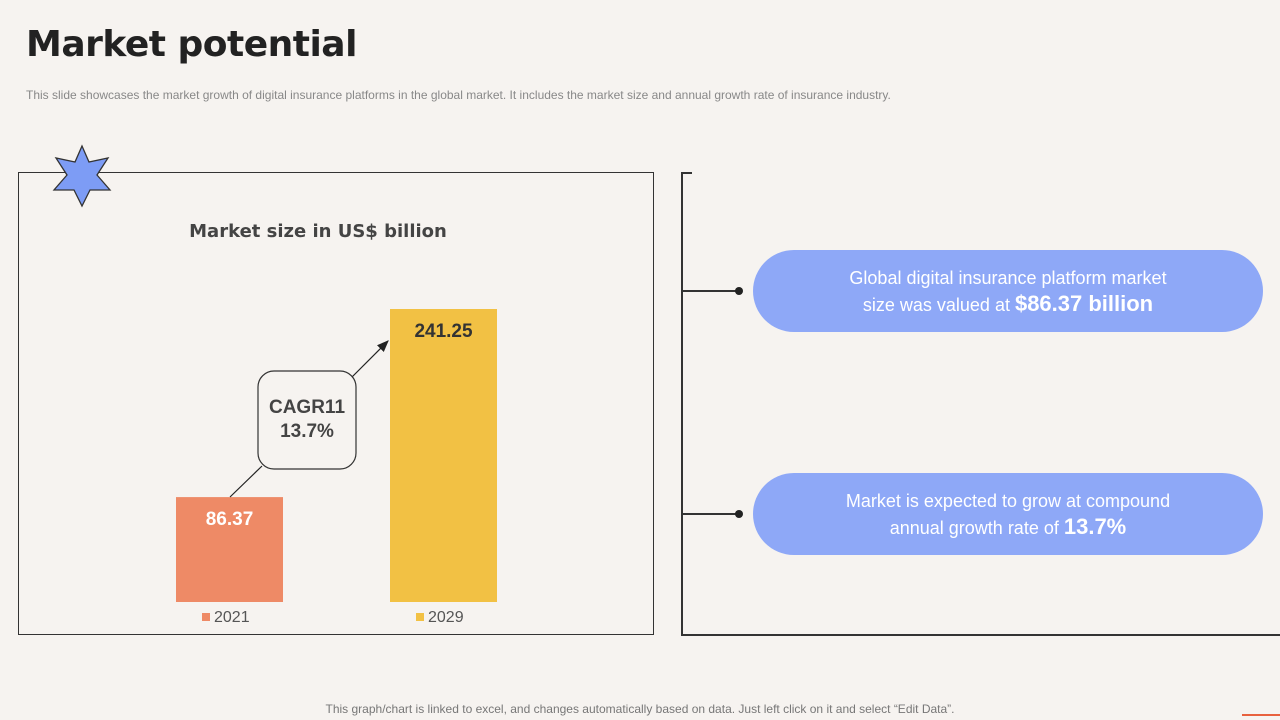 This screenshot has width=1280, height=720. Describe the element at coordinates (1084, 303) in the screenshot. I see `insight-card-1-highlight: $86.37 billion` at that location.